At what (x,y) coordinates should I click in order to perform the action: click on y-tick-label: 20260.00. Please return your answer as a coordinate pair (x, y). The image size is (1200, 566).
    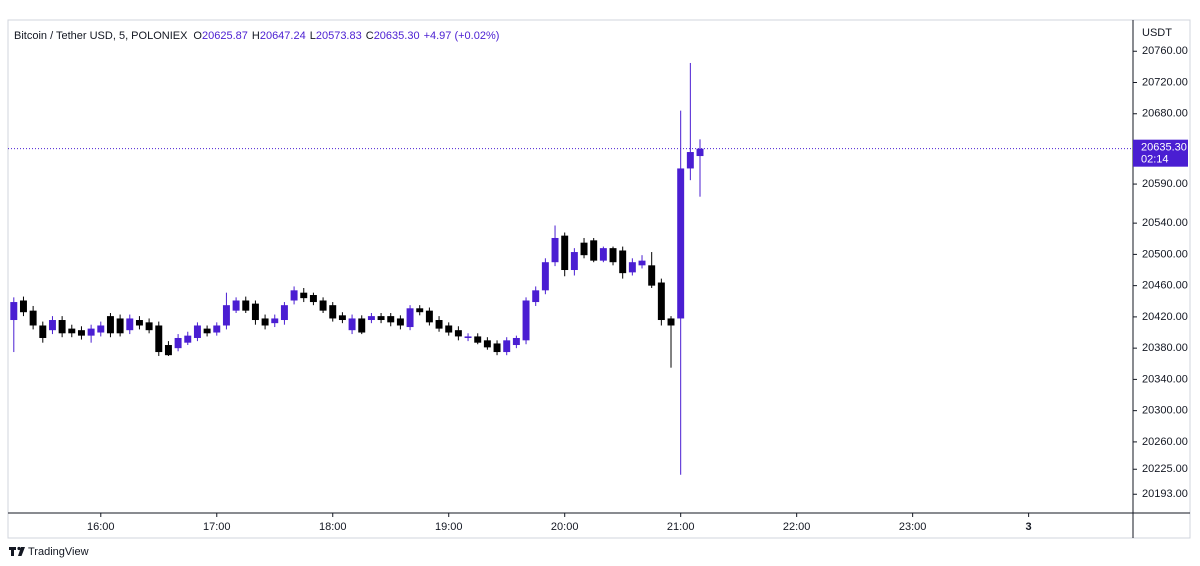
    Looking at the image, I should click on (1165, 442).